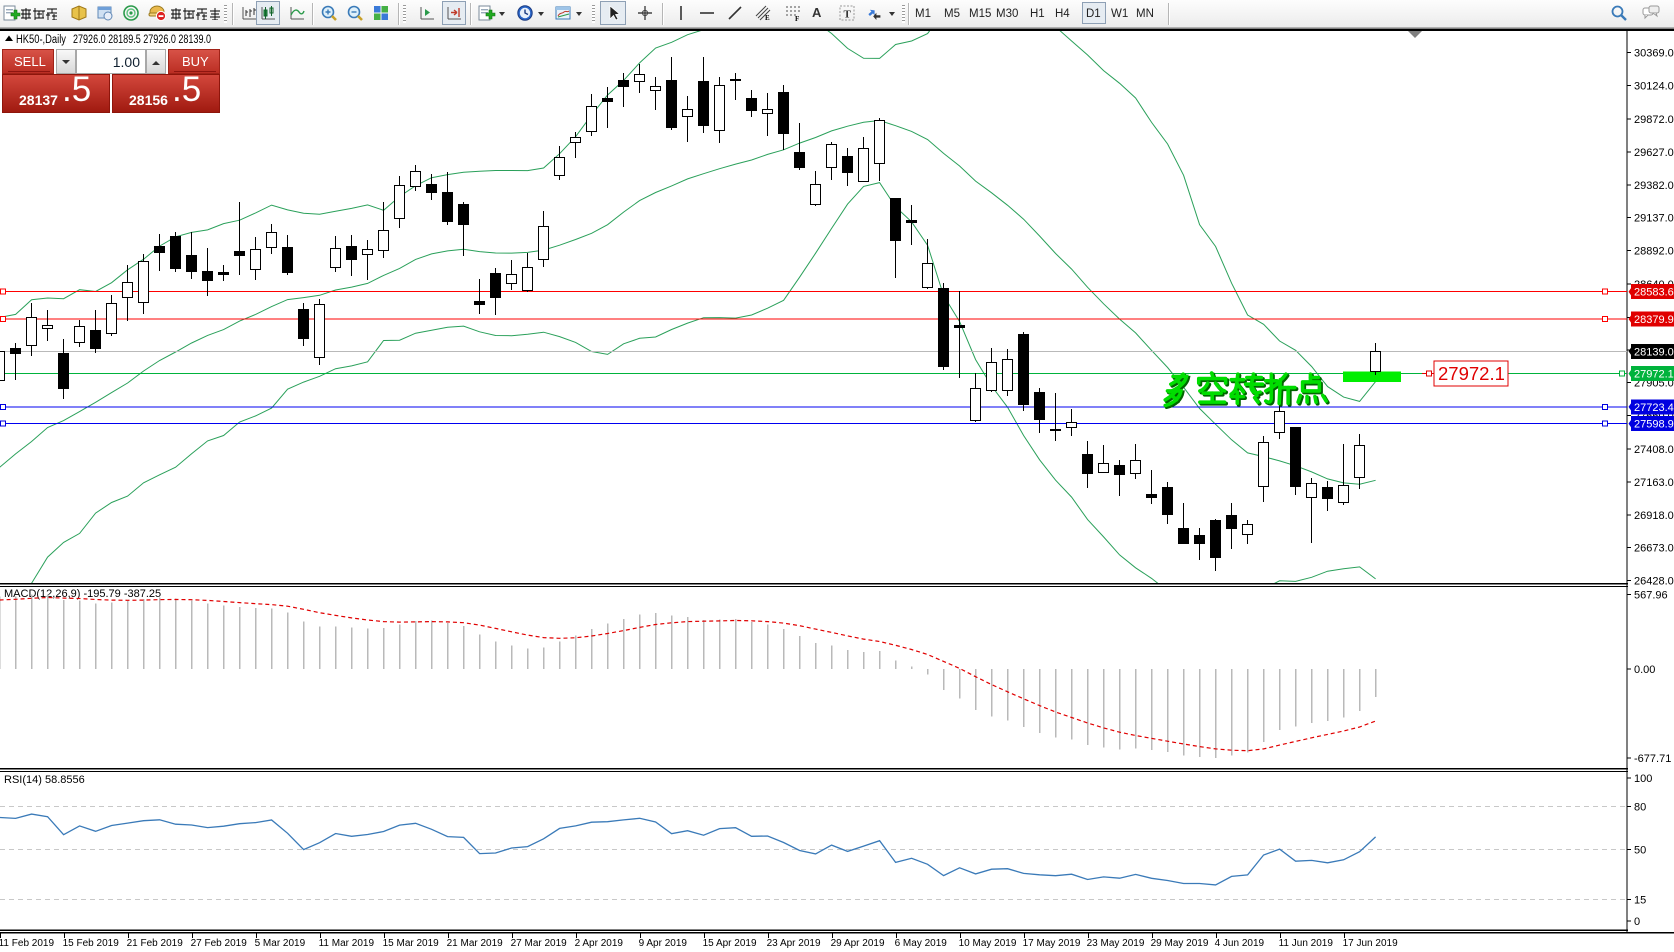 The width and height of the screenshot is (1674, 952). What do you see at coordinates (41, 40) in the screenshot?
I see `svg-text: HK50-,Daily` at bounding box center [41, 40].